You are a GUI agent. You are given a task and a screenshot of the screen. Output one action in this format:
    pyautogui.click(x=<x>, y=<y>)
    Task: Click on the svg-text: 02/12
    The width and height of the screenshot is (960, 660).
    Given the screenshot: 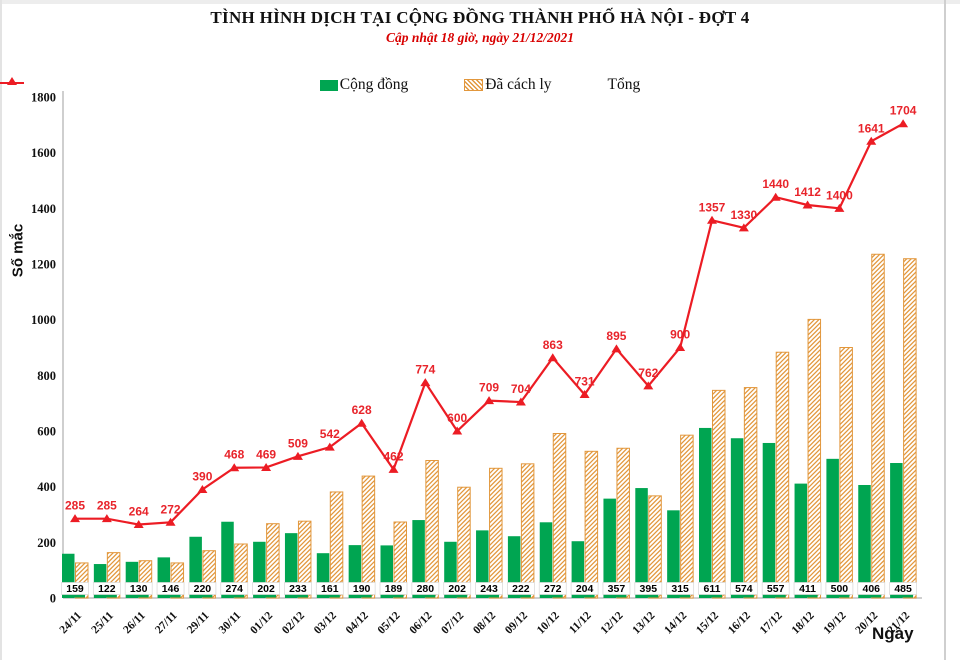 What is the action you would take?
    pyautogui.click(x=293, y=622)
    